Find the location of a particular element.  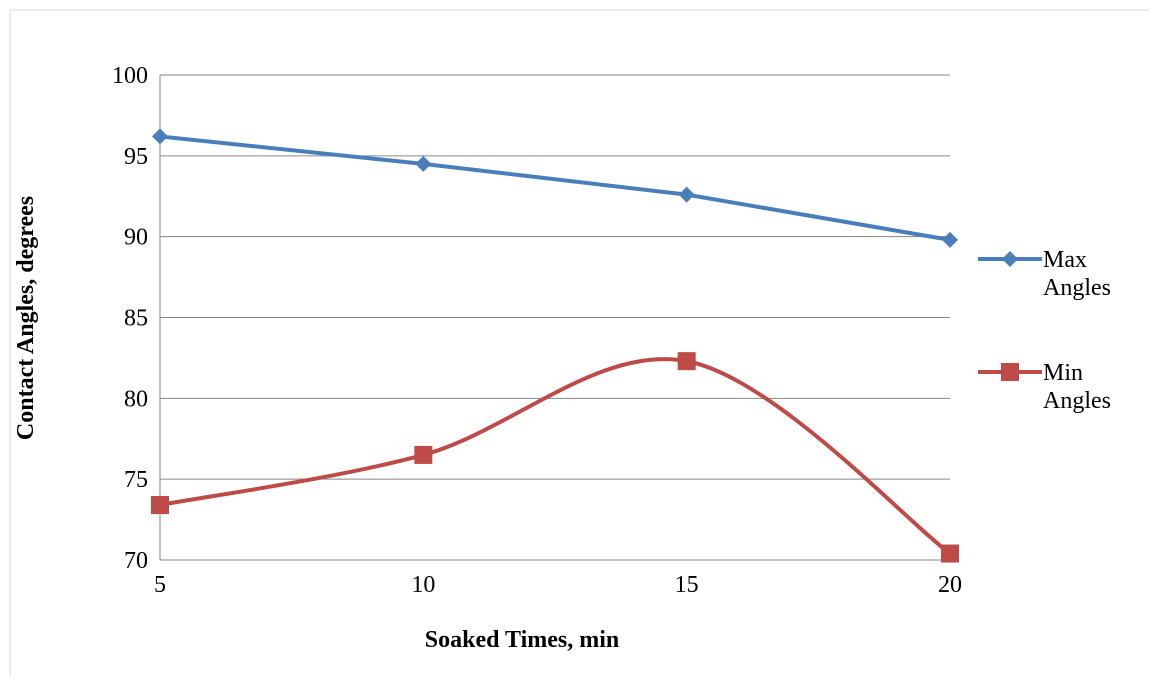

series-max-angles is located at coordinates (555, 188).